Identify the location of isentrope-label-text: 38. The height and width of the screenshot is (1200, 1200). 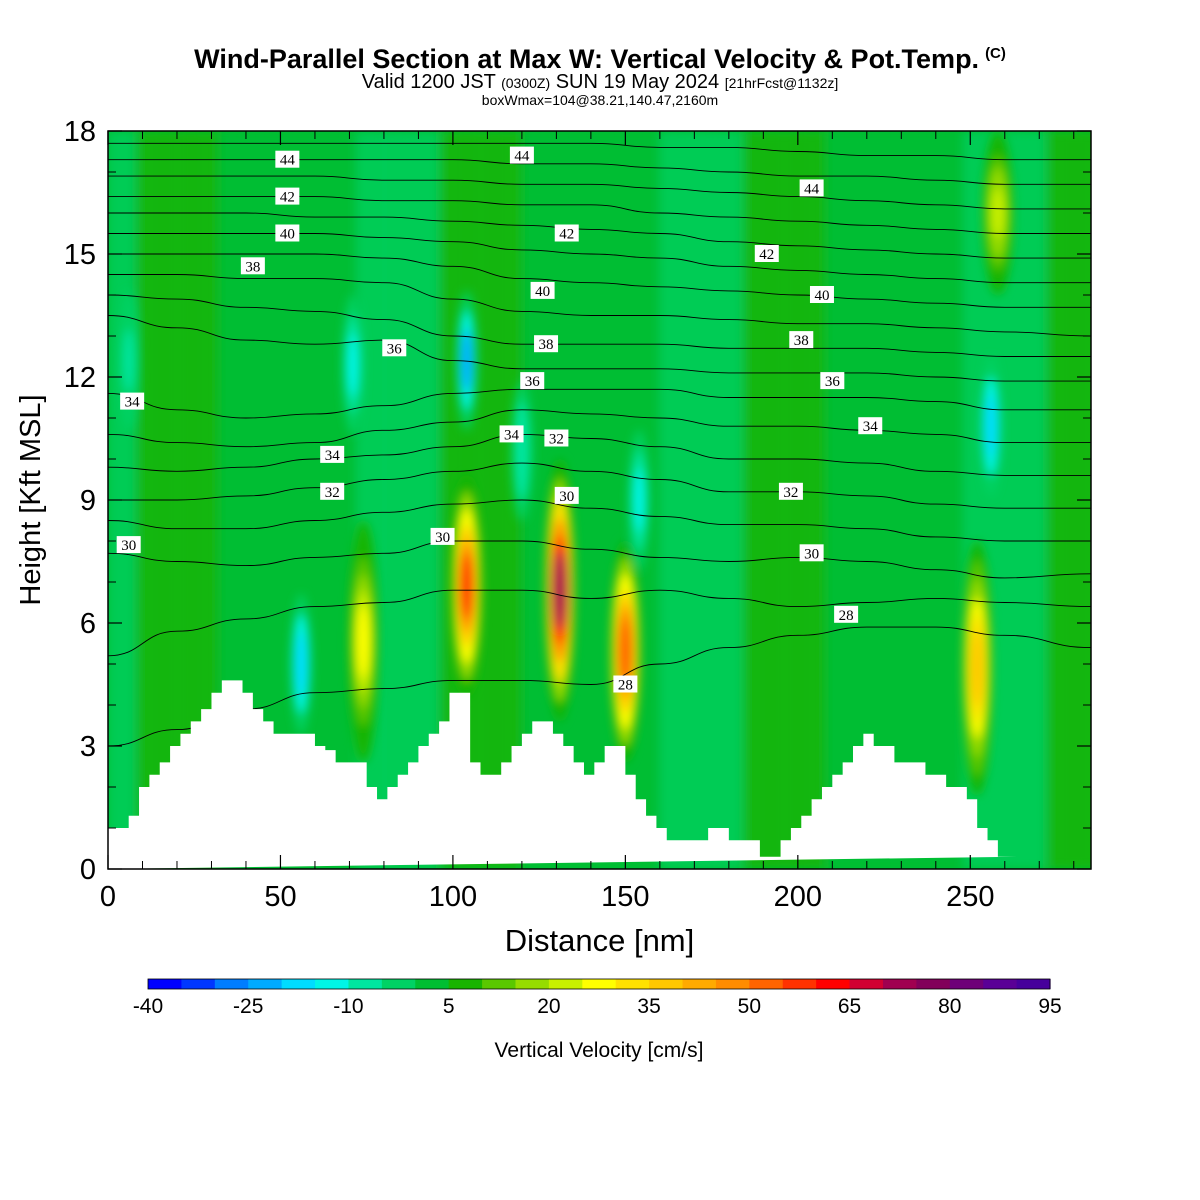
(546, 345).